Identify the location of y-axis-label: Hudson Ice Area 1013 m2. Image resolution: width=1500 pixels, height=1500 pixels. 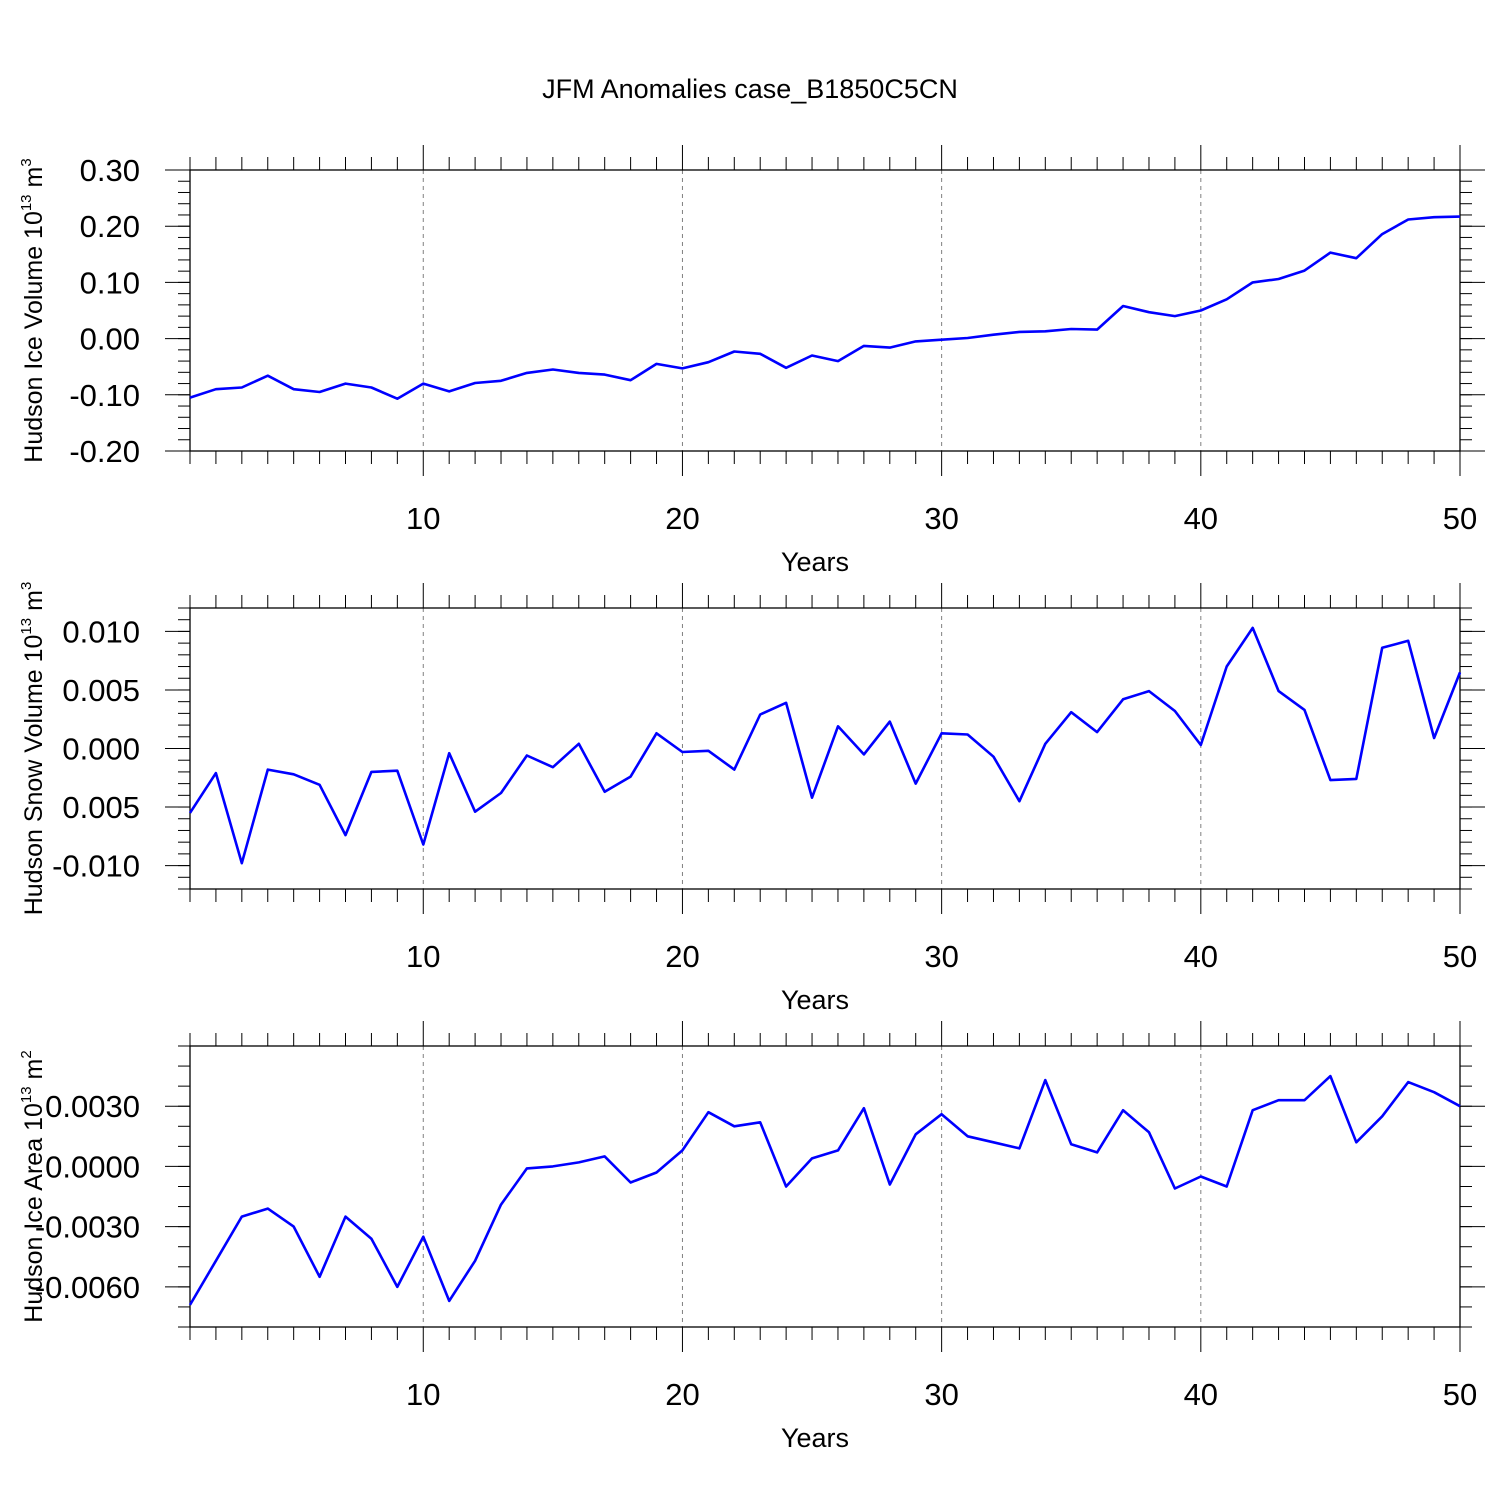
(33, 1186).